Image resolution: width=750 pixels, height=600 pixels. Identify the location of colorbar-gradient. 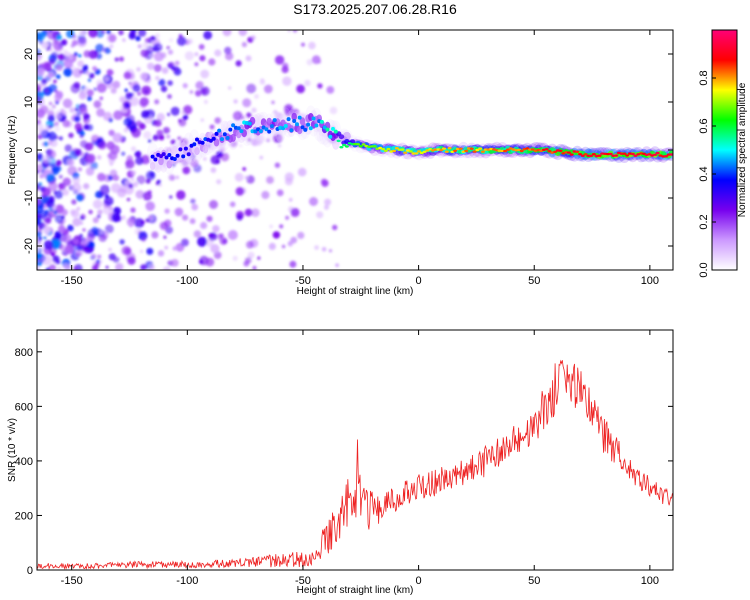
(724, 150).